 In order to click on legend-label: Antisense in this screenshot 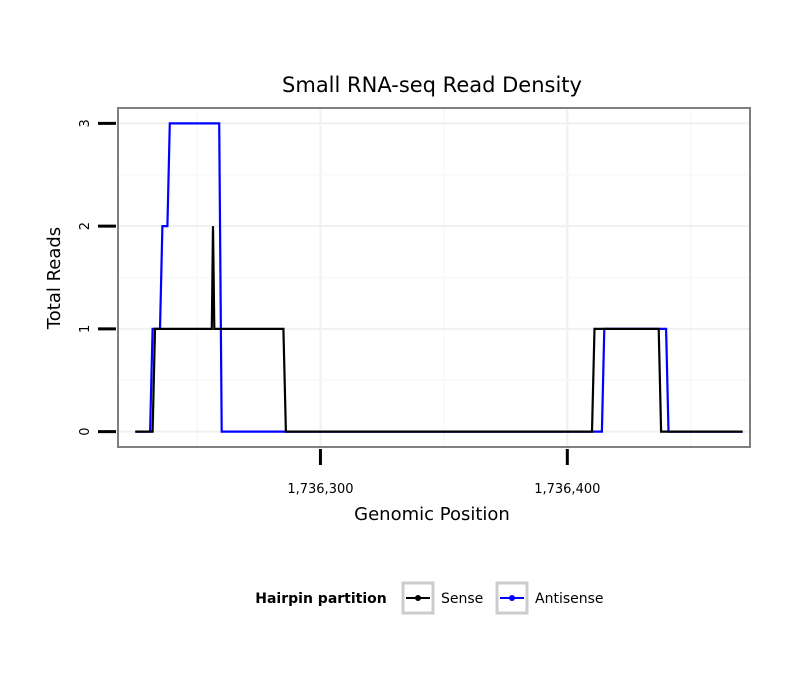, I will do `click(569, 599)`.